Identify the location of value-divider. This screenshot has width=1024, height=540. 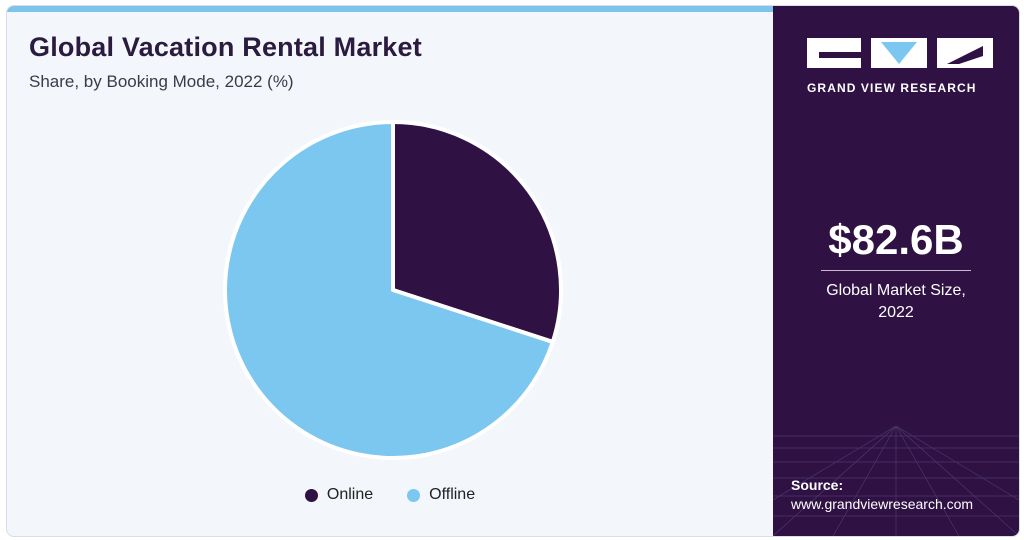
(896, 270).